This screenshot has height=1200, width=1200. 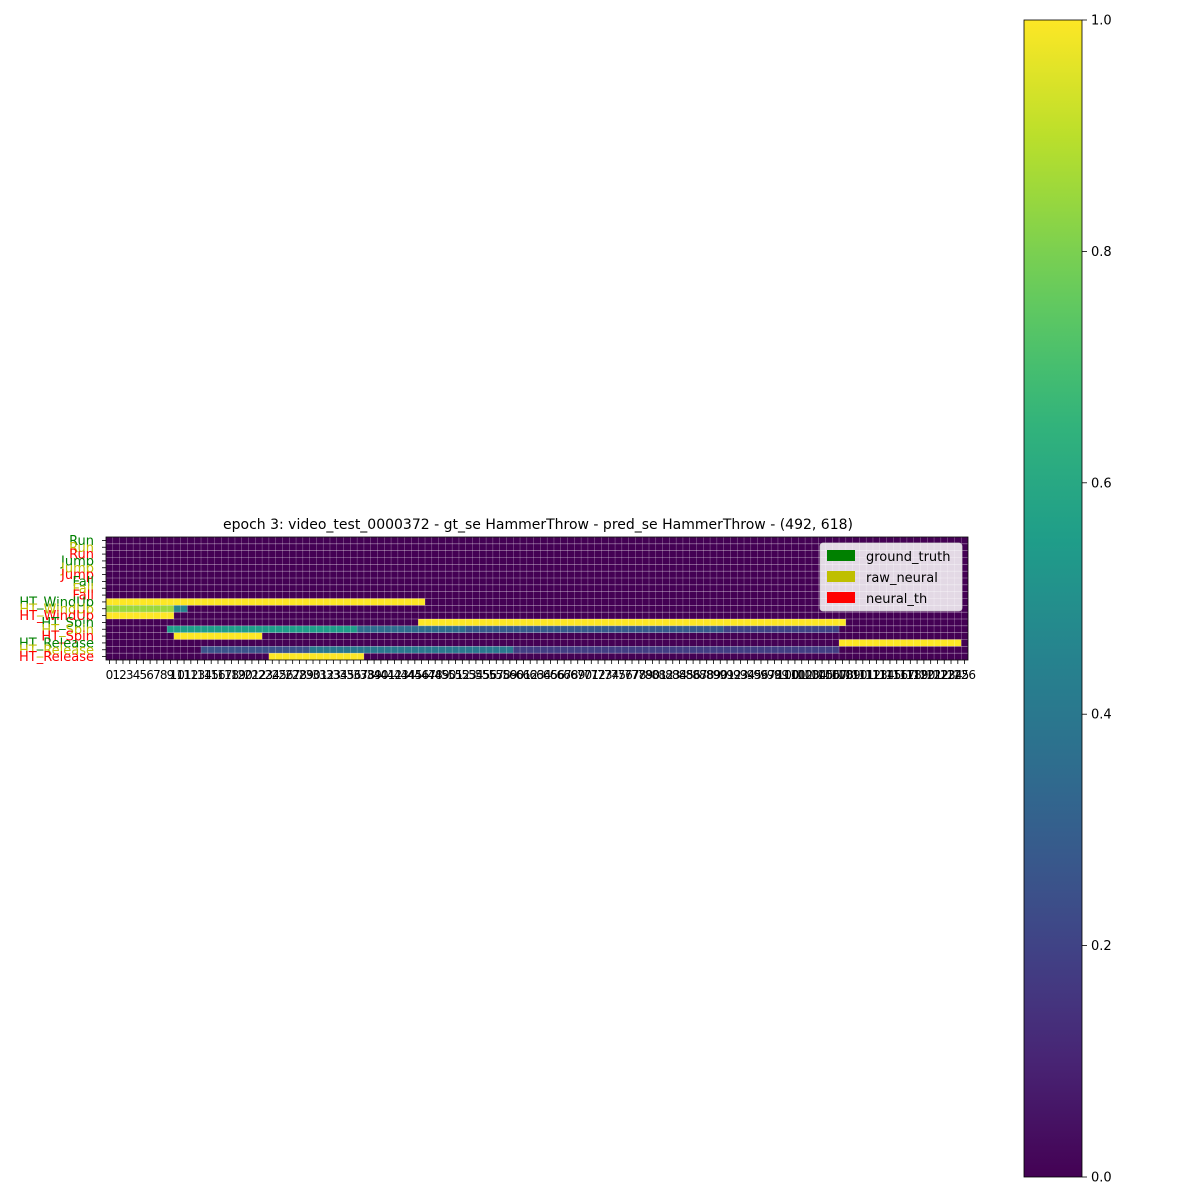 What do you see at coordinates (788, 675) in the screenshot?
I see `x-tick-label: 100` at bounding box center [788, 675].